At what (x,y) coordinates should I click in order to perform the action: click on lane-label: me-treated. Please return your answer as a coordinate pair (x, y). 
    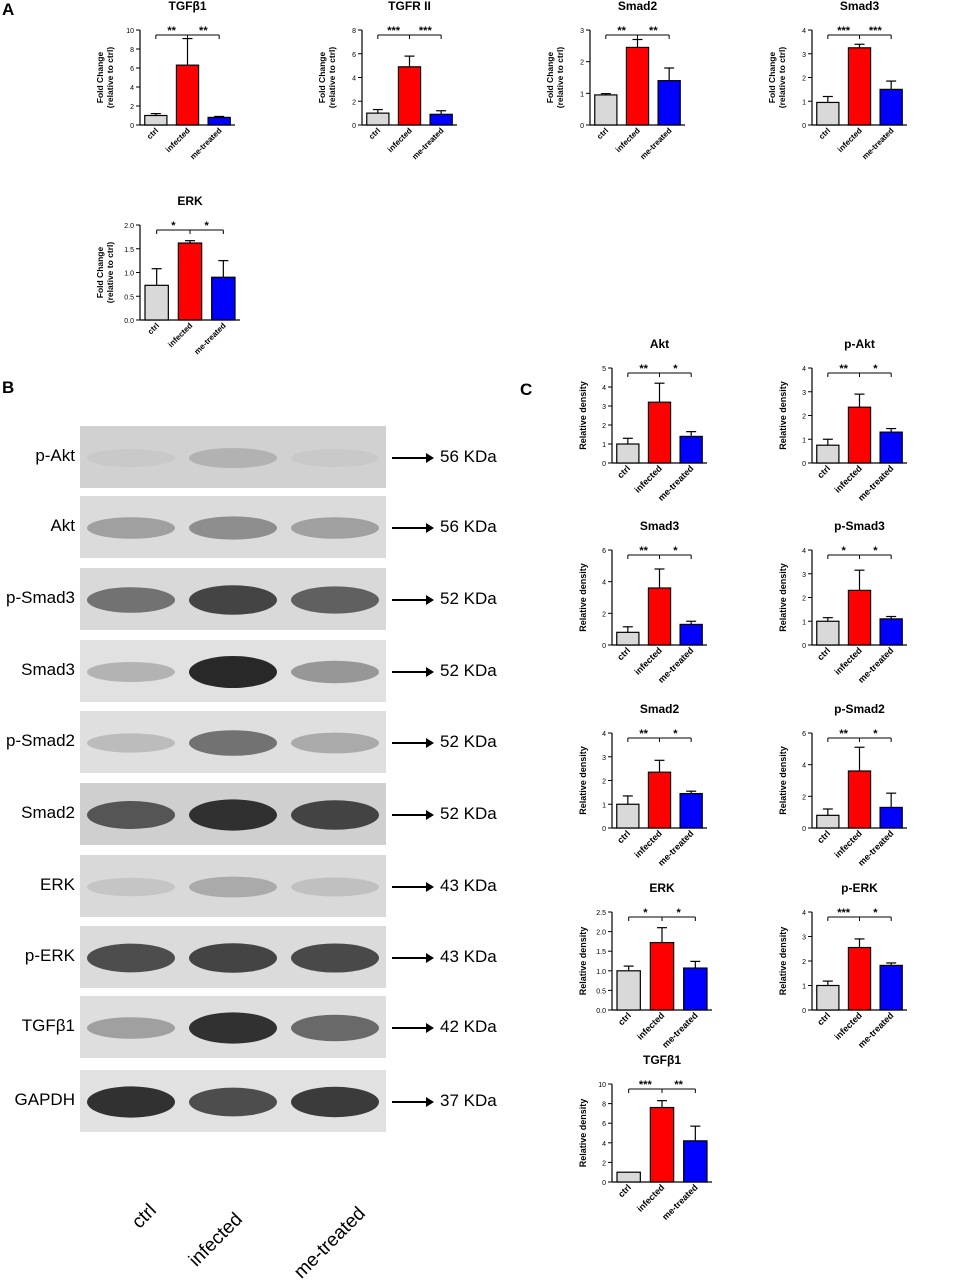
    Looking at the image, I should click on (330, 1243).